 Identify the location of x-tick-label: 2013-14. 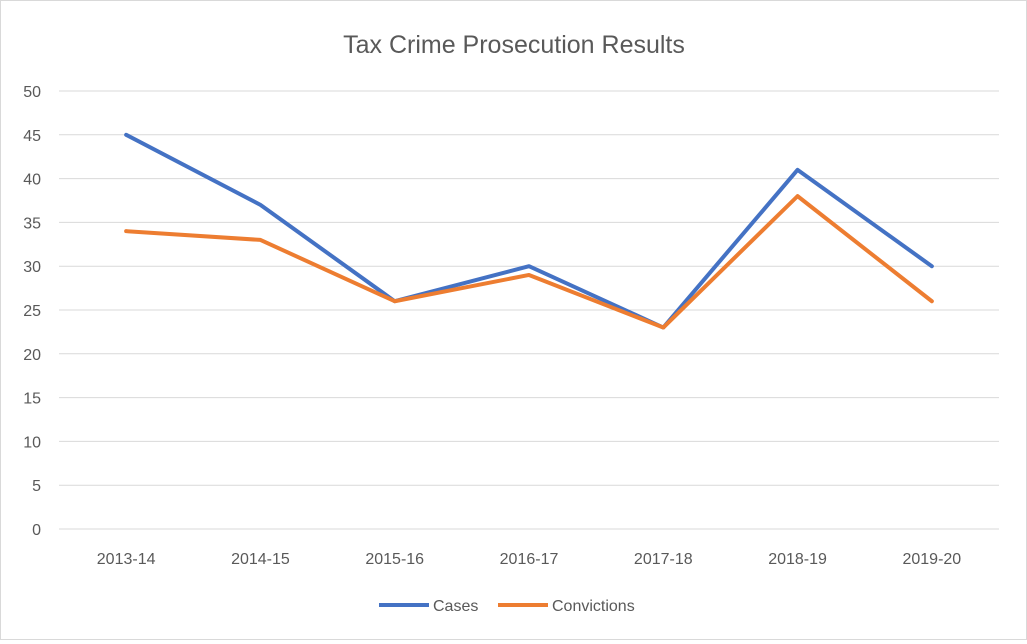
(126, 559).